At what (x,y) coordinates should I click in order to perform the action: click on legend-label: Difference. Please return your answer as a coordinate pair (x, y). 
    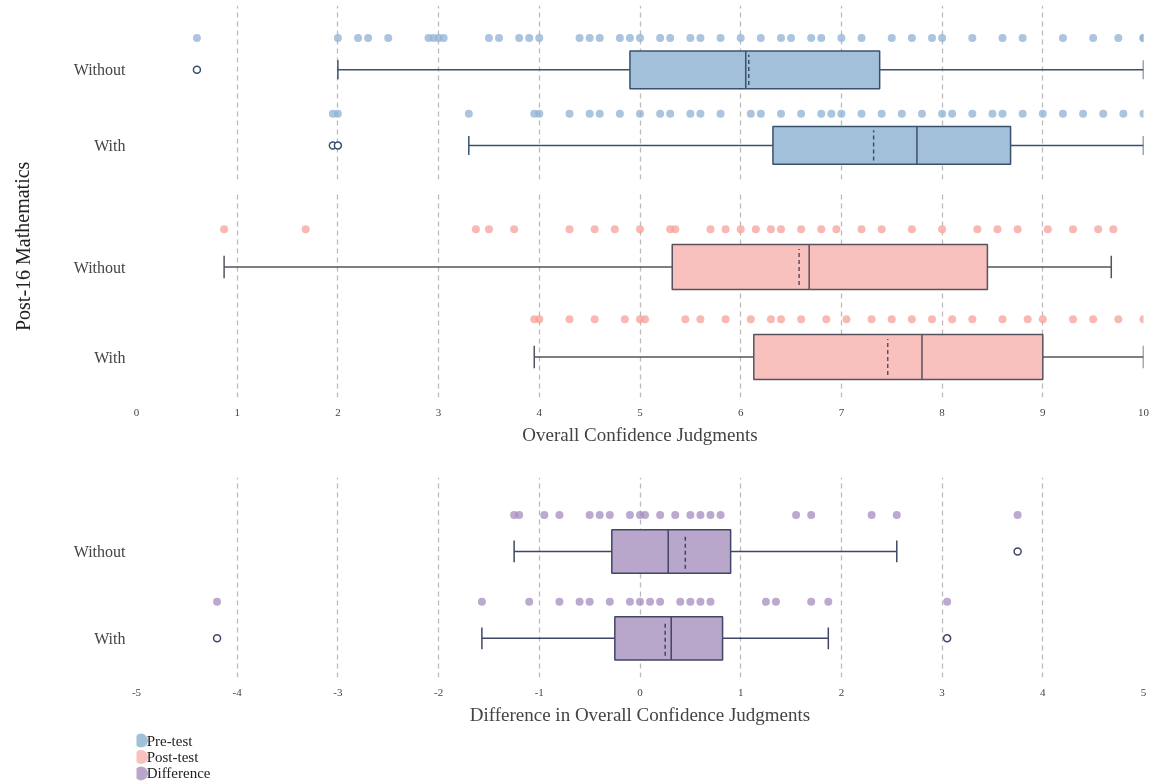
    Looking at the image, I should click on (178, 773).